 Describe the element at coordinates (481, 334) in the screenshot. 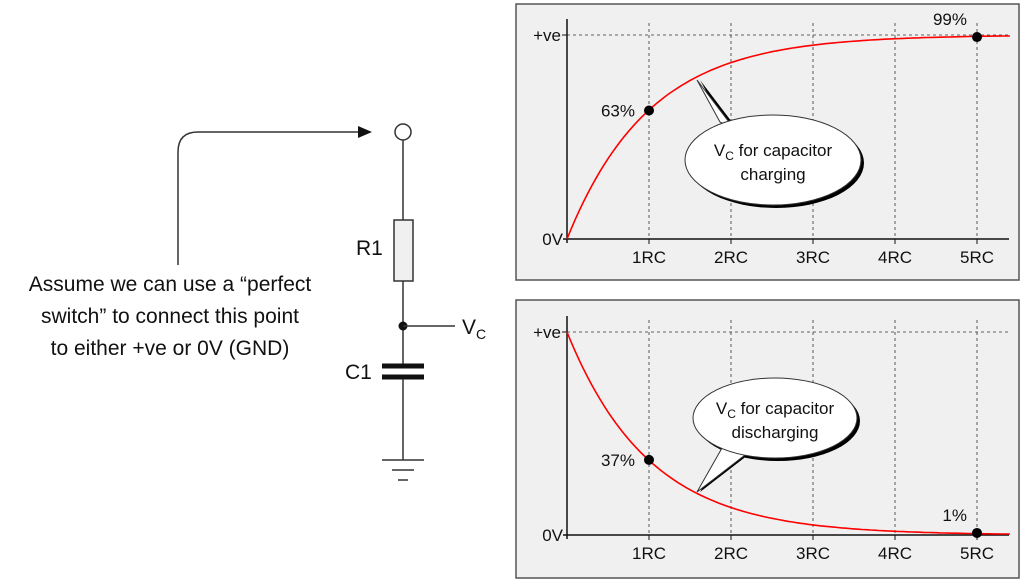

I see `vc-sub: C` at that location.